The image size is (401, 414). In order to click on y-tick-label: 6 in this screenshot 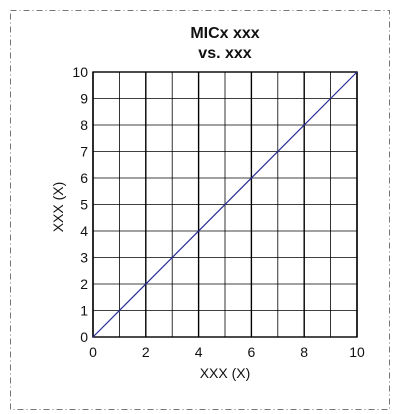, I will do `click(84, 178)`.